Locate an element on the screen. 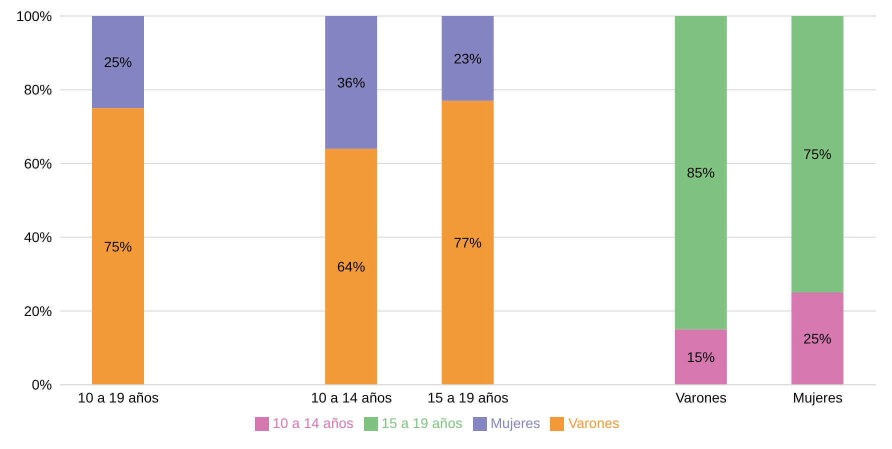 Image resolution: width=892 pixels, height=449 pixels. x-tick-label: Varones is located at coordinates (701, 398).